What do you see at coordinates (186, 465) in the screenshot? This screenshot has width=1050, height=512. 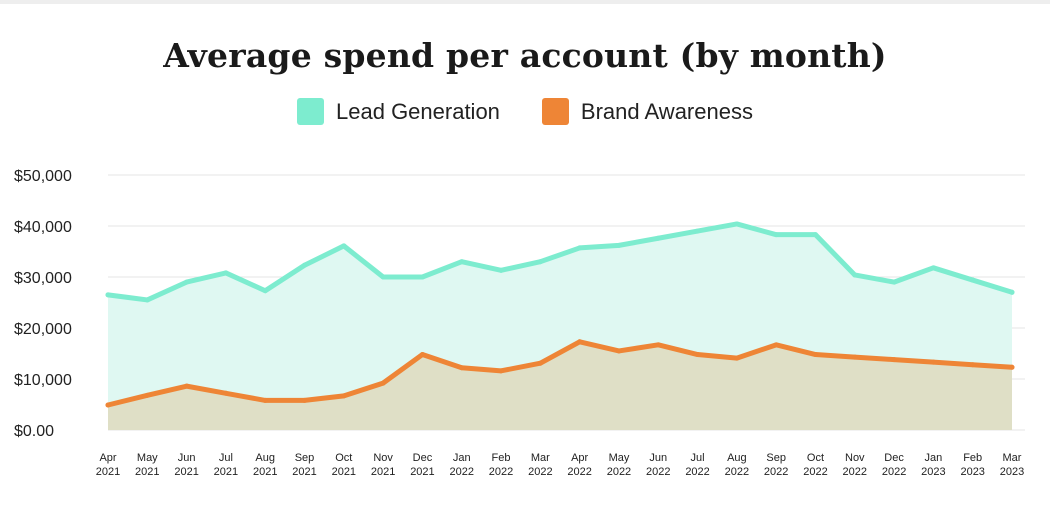 I see `x-tick-label-2: Jun 2021` at bounding box center [186, 465].